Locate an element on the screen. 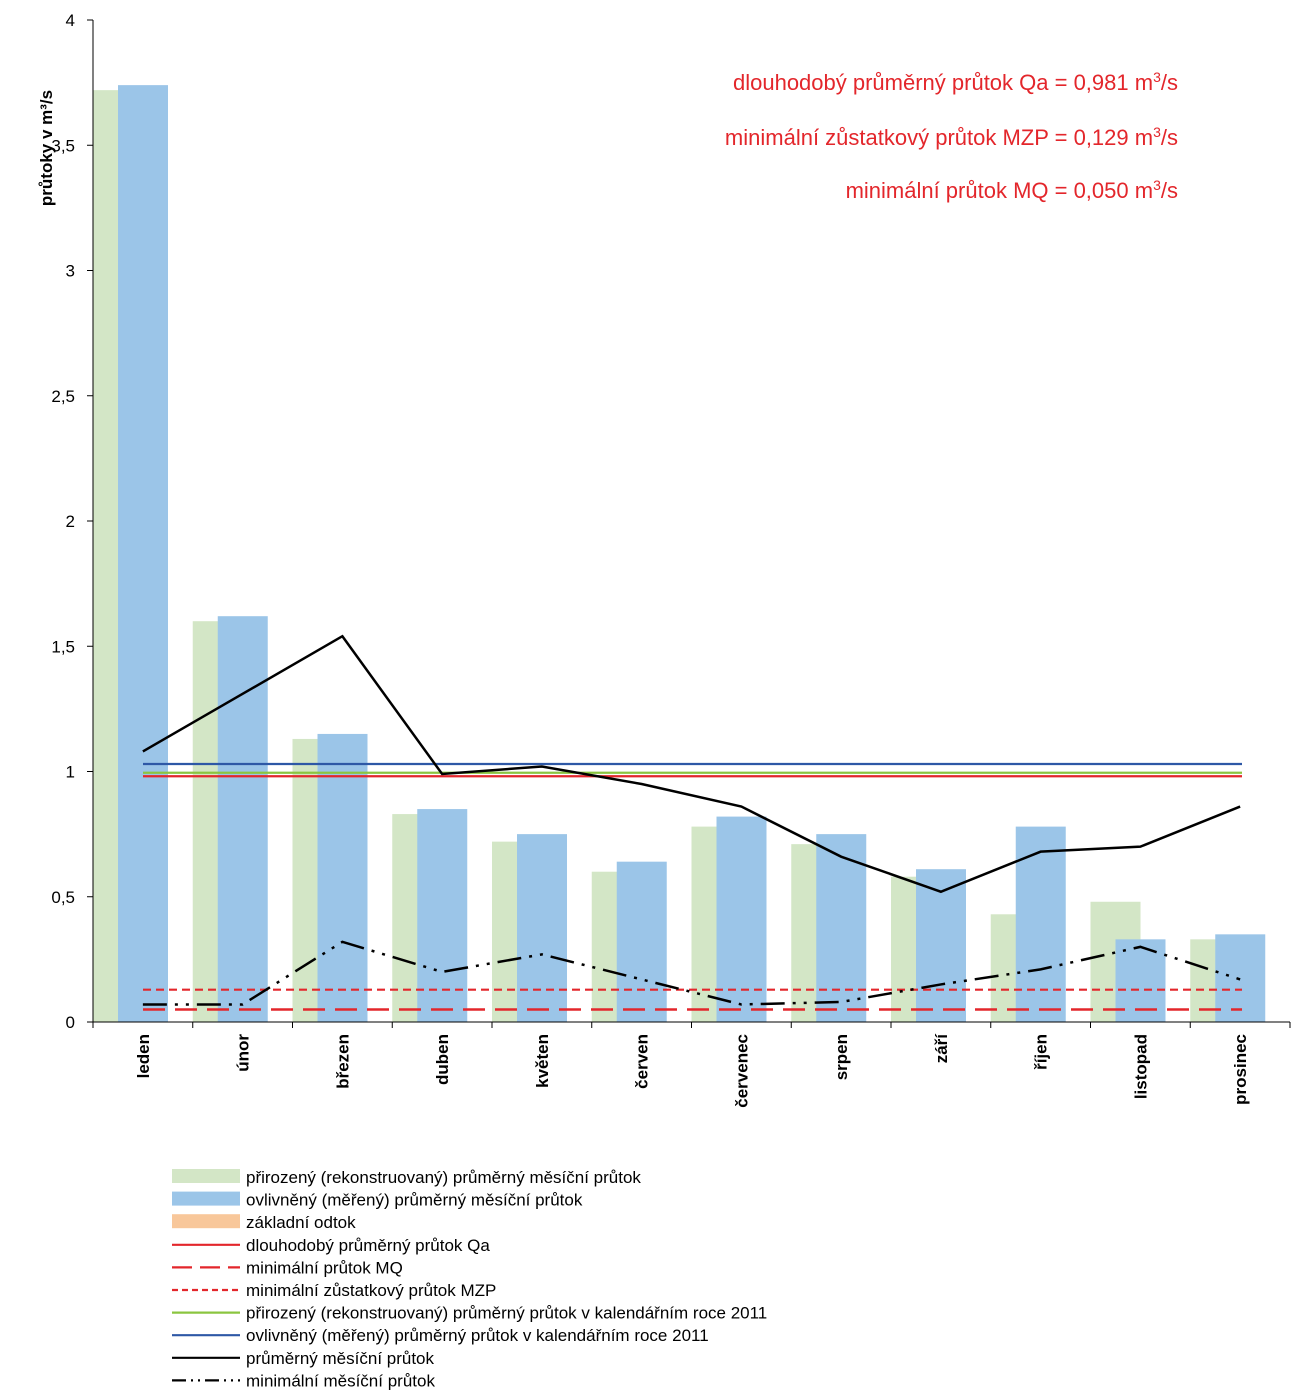 This screenshot has height=1398, width=1293. y-tick-label-2: 1 is located at coordinates (70, 772).